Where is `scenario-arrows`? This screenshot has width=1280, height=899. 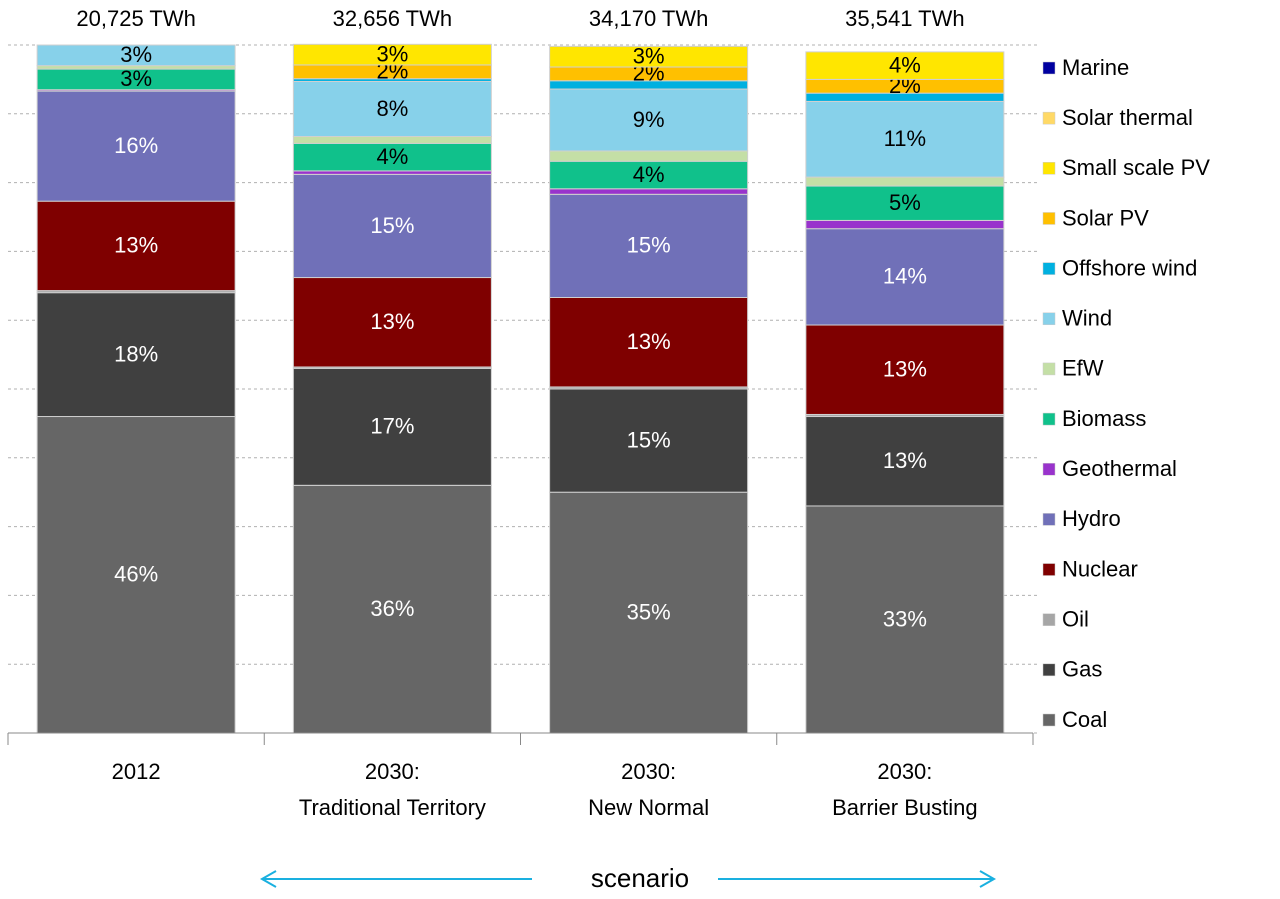 scenario-arrows is located at coordinates (628, 879).